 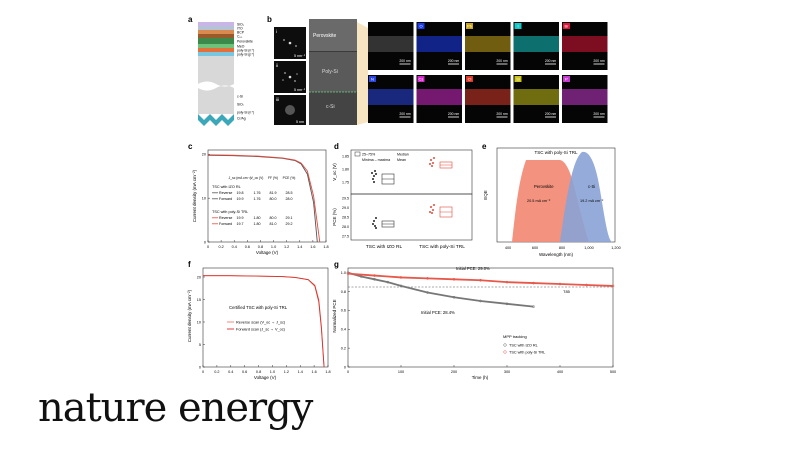 I want to click on x-tick-label: 0.6, so click(x=244, y=372).